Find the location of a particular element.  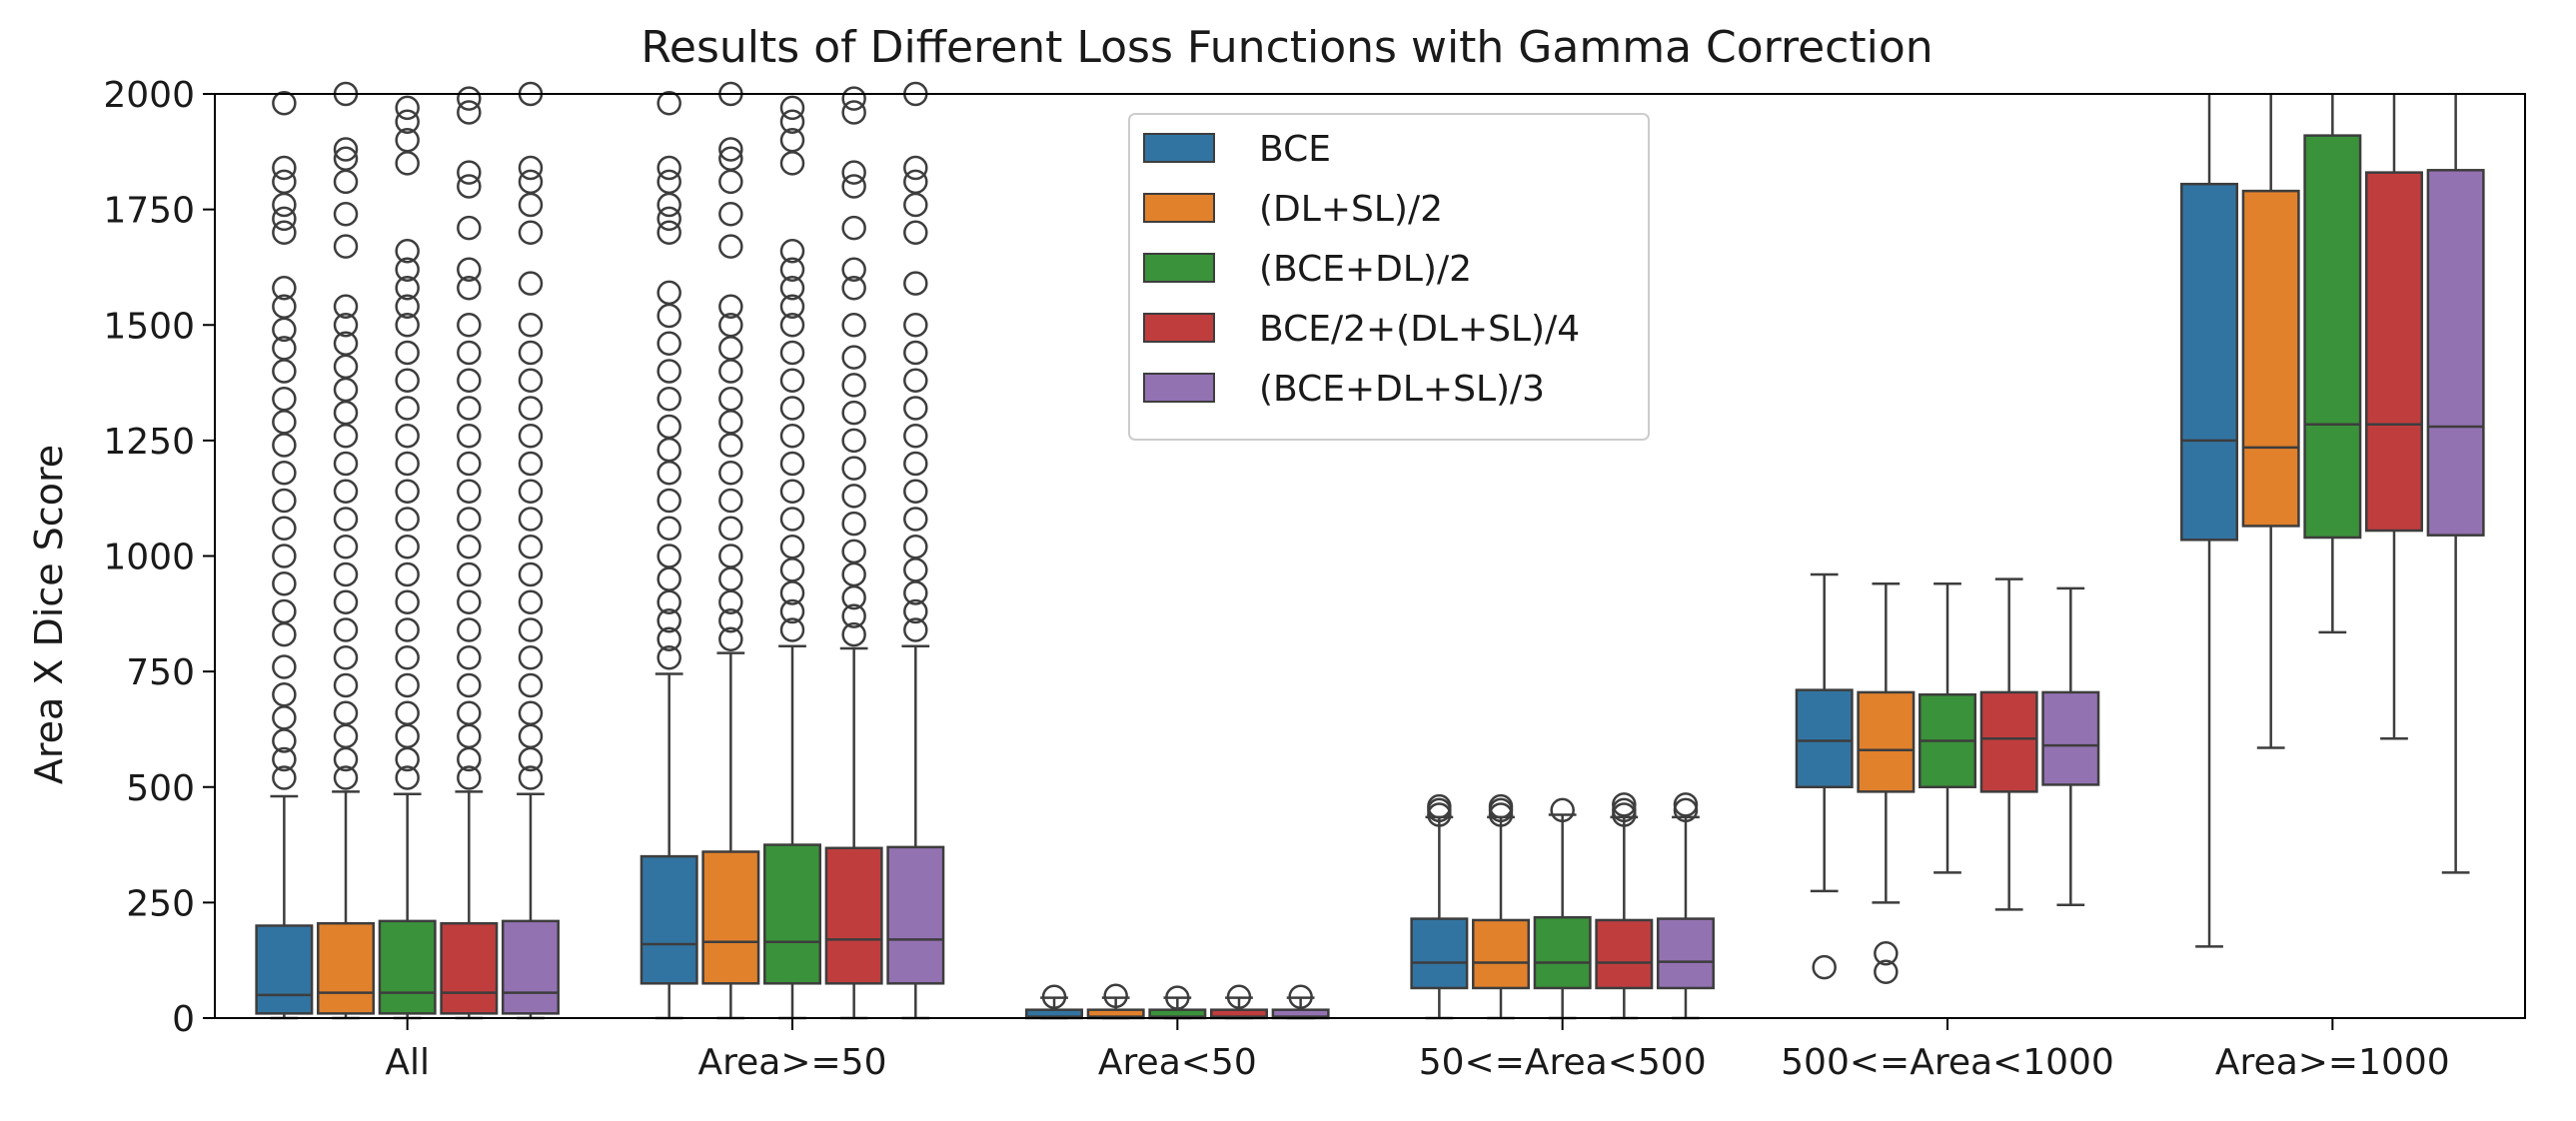

y-tick-label: 750 is located at coordinates (160, 672).